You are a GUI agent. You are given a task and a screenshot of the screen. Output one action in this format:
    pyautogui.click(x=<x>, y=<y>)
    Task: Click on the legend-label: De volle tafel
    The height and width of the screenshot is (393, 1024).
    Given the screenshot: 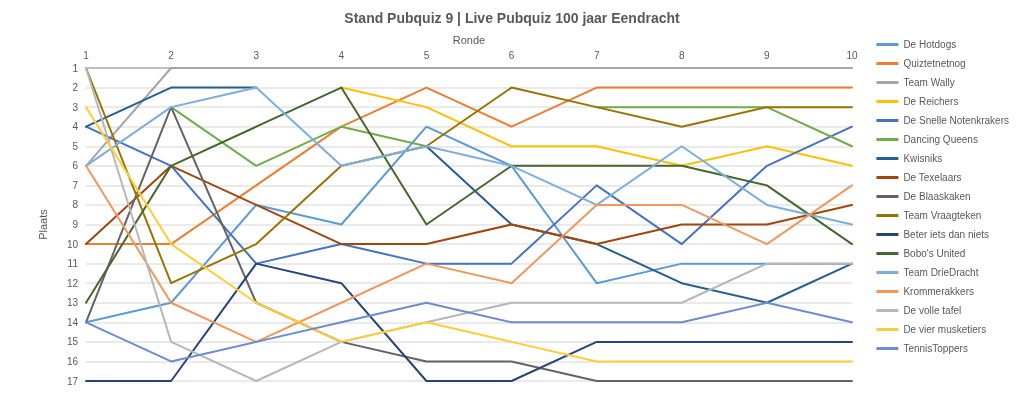 What is the action you would take?
    pyautogui.click(x=932, y=310)
    